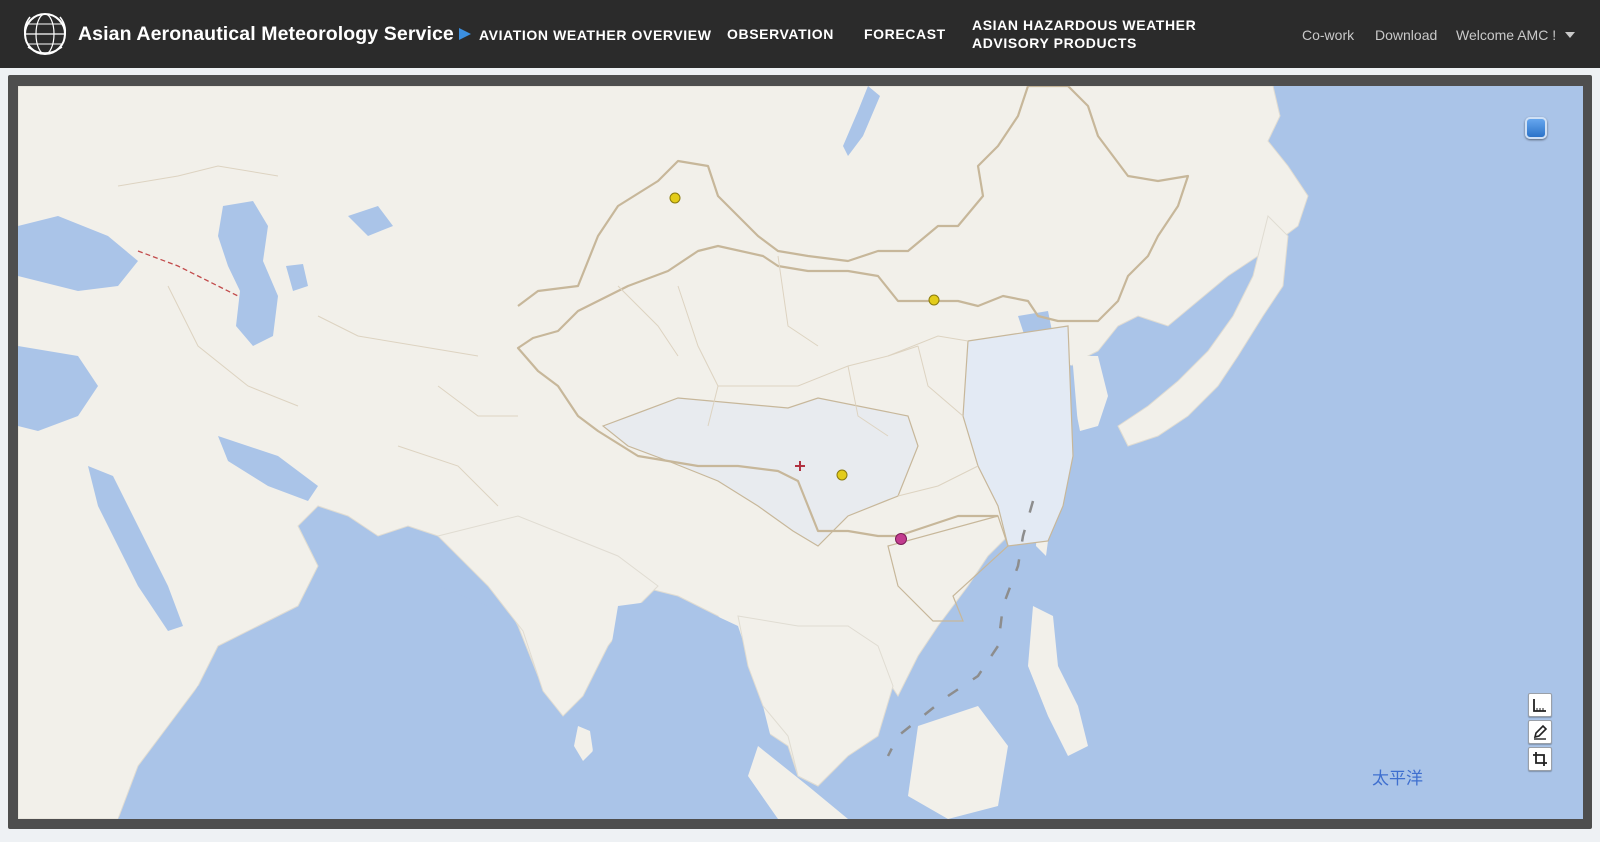 The width and height of the screenshot is (1600, 842). What do you see at coordinates (548, 616) in the screenshot?
I see `land-india` at bounding box center [548, 616].